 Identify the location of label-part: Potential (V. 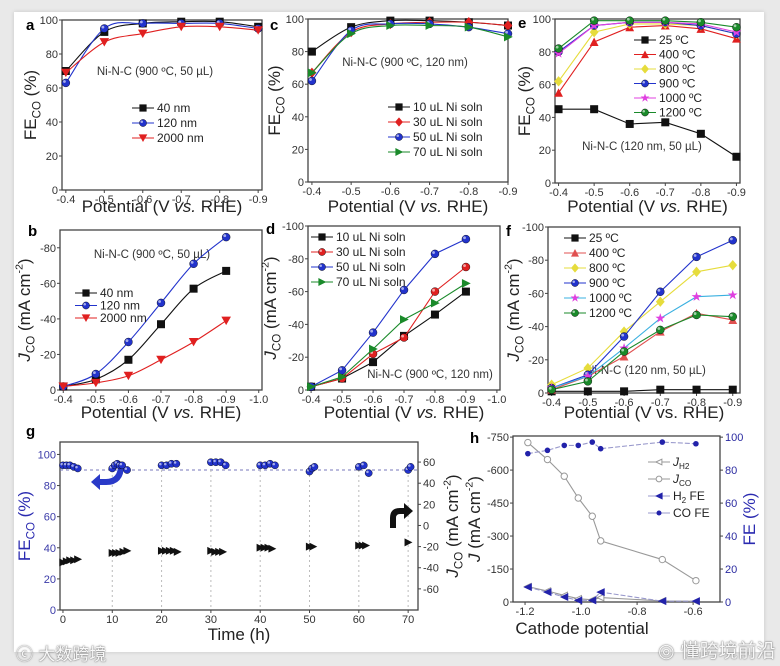
(127, 412).